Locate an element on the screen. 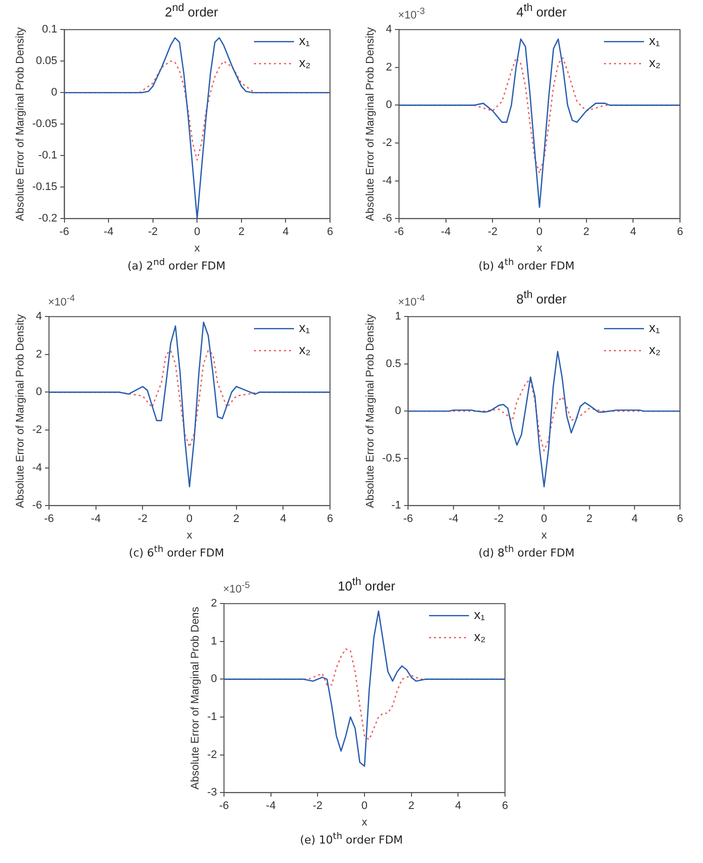  y-tick-label: -0.5 is located at coordinates (391, 458).